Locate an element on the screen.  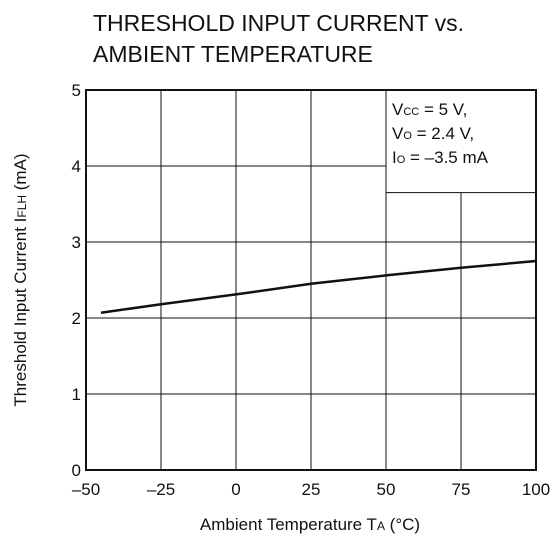
conditions-box: VCC = 5 V, VO = 2.4 V, IO = –3.5 mA is located at coordinates (461, 141).